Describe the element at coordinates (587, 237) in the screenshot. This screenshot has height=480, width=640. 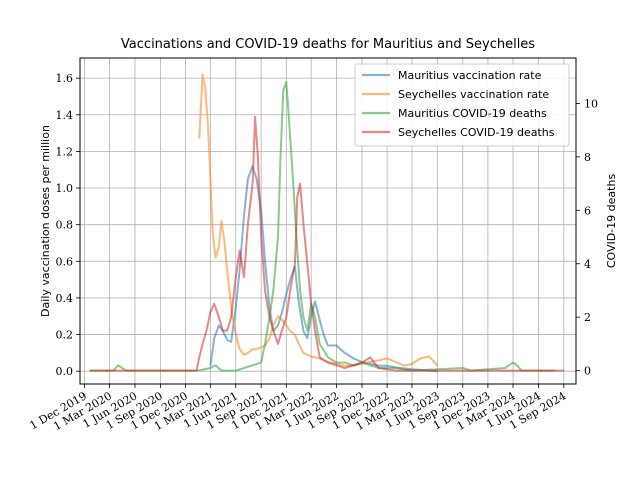
I see `y-axis-right: 0 2 4 6 8 10` at that location.